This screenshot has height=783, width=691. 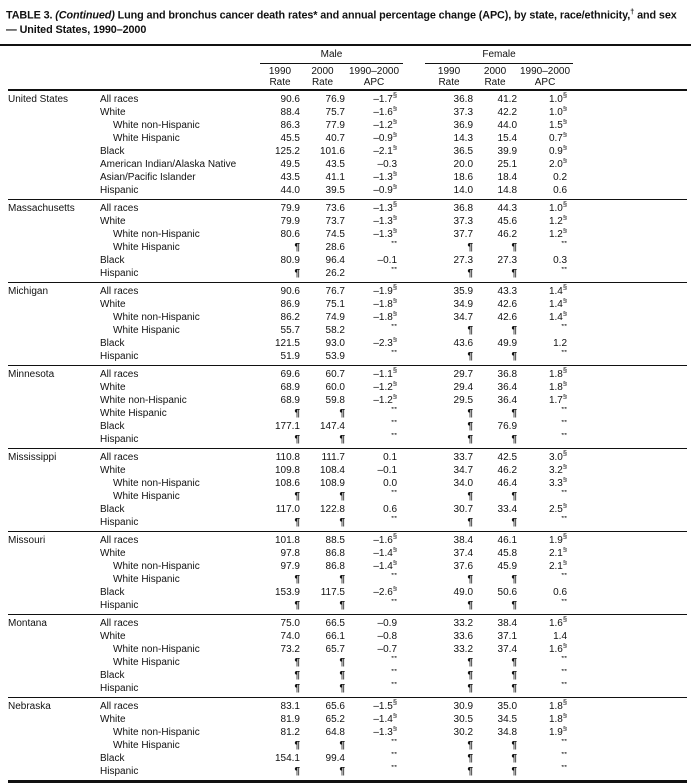 I want to click on male-apc: **, so click(x=374, y=745).